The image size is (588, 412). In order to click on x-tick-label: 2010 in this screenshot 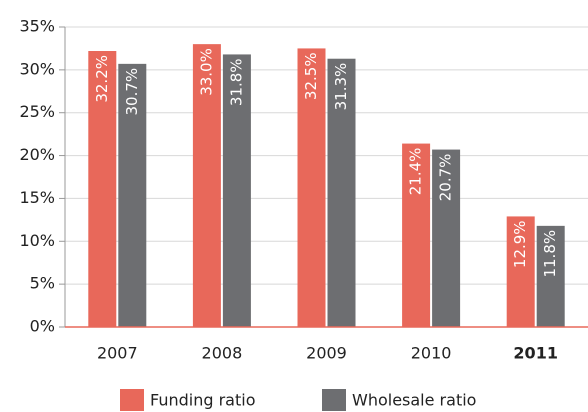, I will do `click(431, 353)`.